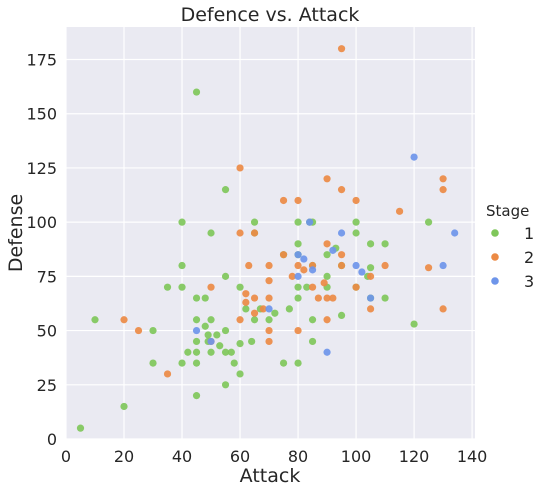  I want to click on legend-title: Stage, so click(507, 211).